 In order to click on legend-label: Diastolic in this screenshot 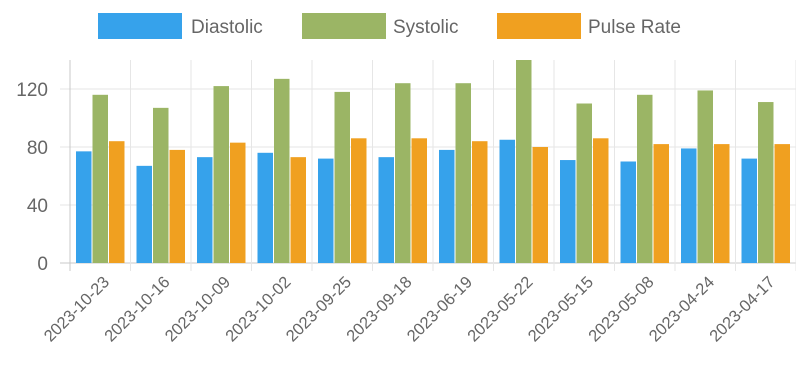, I will do `click(227, 27)`.